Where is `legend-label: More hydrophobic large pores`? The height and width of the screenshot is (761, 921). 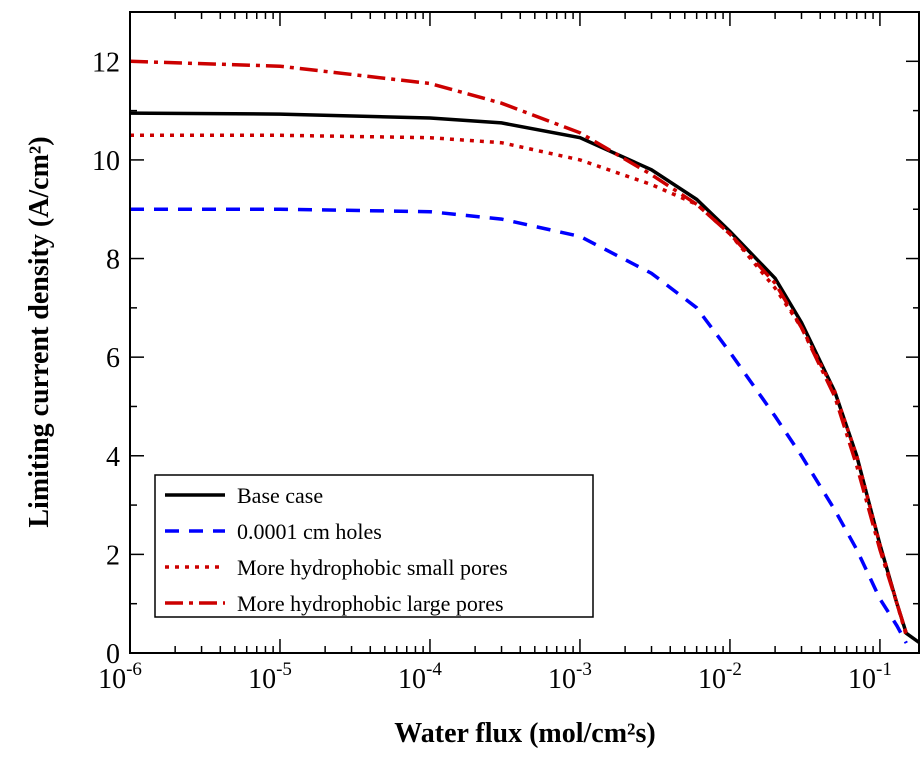 legend-label: More hydrophobic large pores is located at coordinates (370, 603).